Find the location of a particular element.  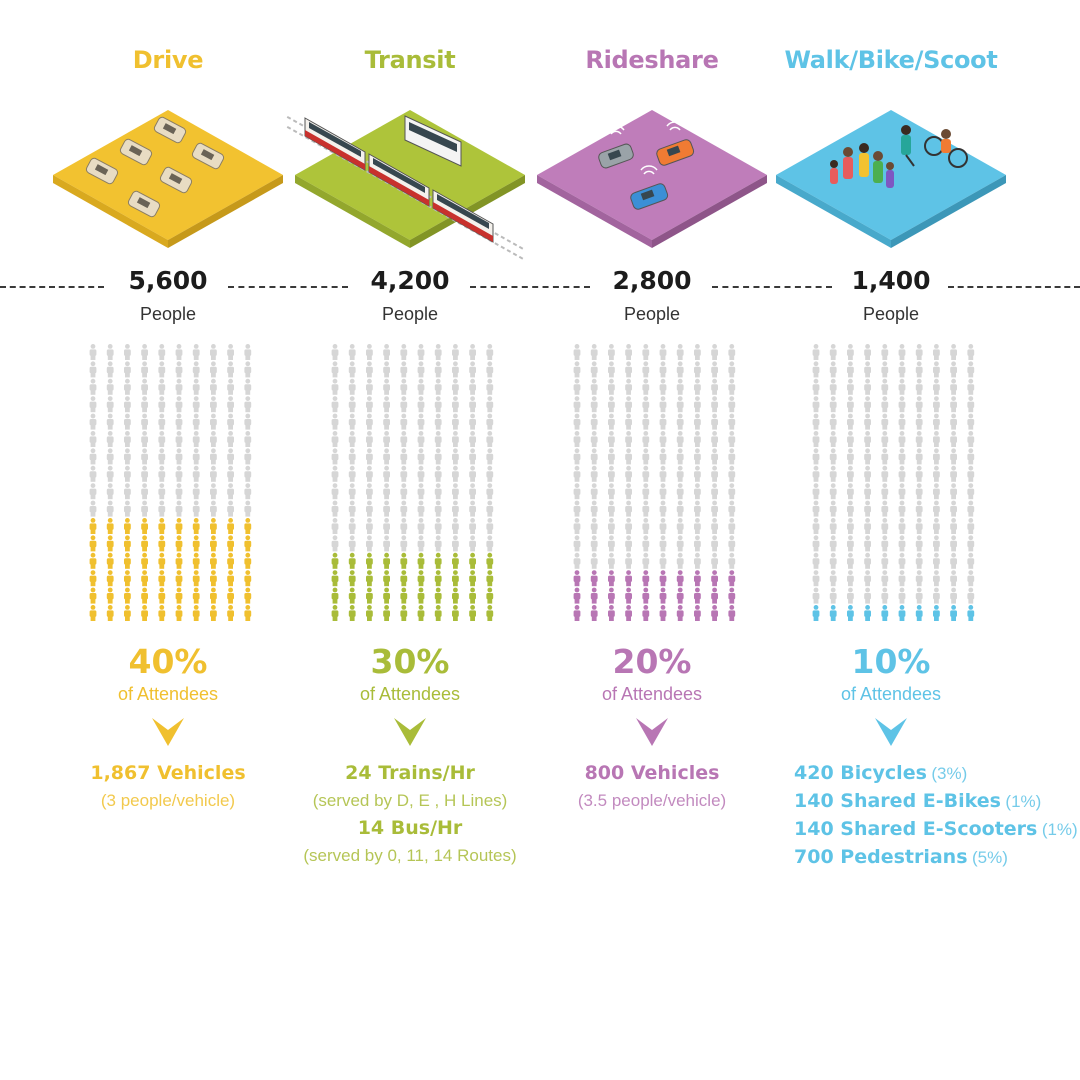

detail-sub: (served by 0, 11, 14 Routes) is located at coordinates (410, 855).